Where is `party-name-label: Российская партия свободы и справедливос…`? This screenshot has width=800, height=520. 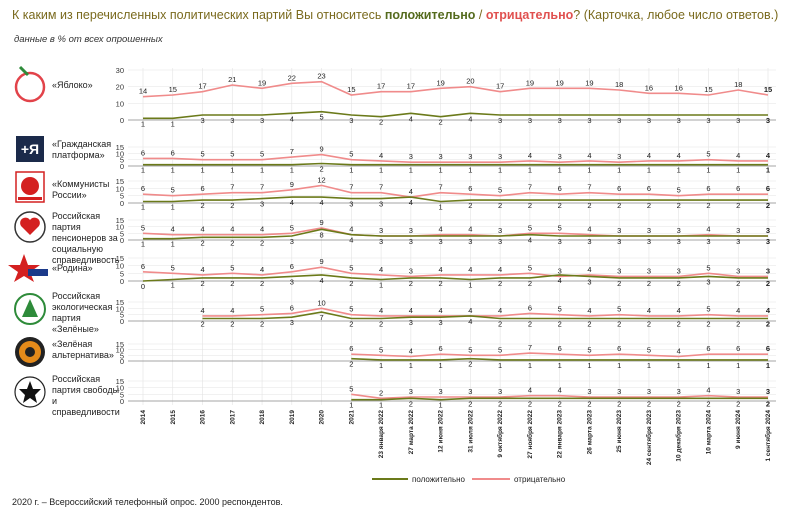 party-name-label: Российская партия свободы и справедливос… is located at coordinates (86, 395).